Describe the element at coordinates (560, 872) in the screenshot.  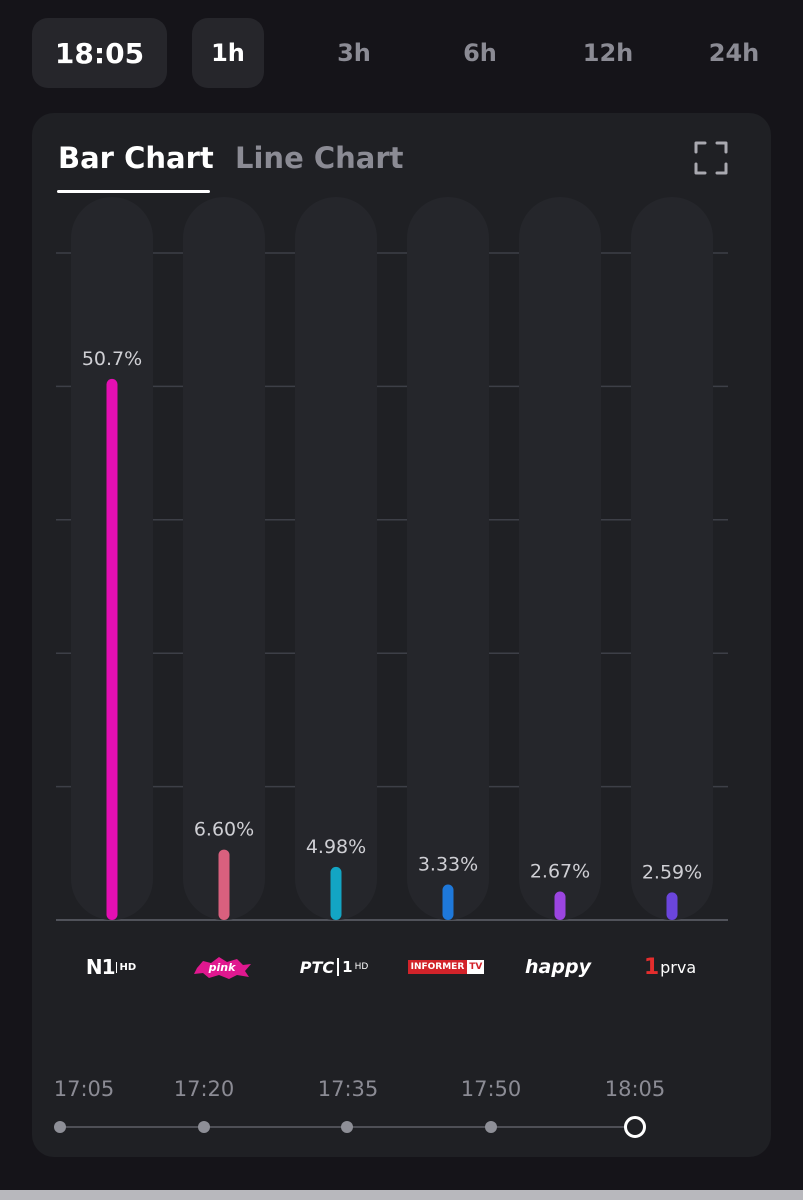
I see `bar-value-label-5: 2.67%` at that location.